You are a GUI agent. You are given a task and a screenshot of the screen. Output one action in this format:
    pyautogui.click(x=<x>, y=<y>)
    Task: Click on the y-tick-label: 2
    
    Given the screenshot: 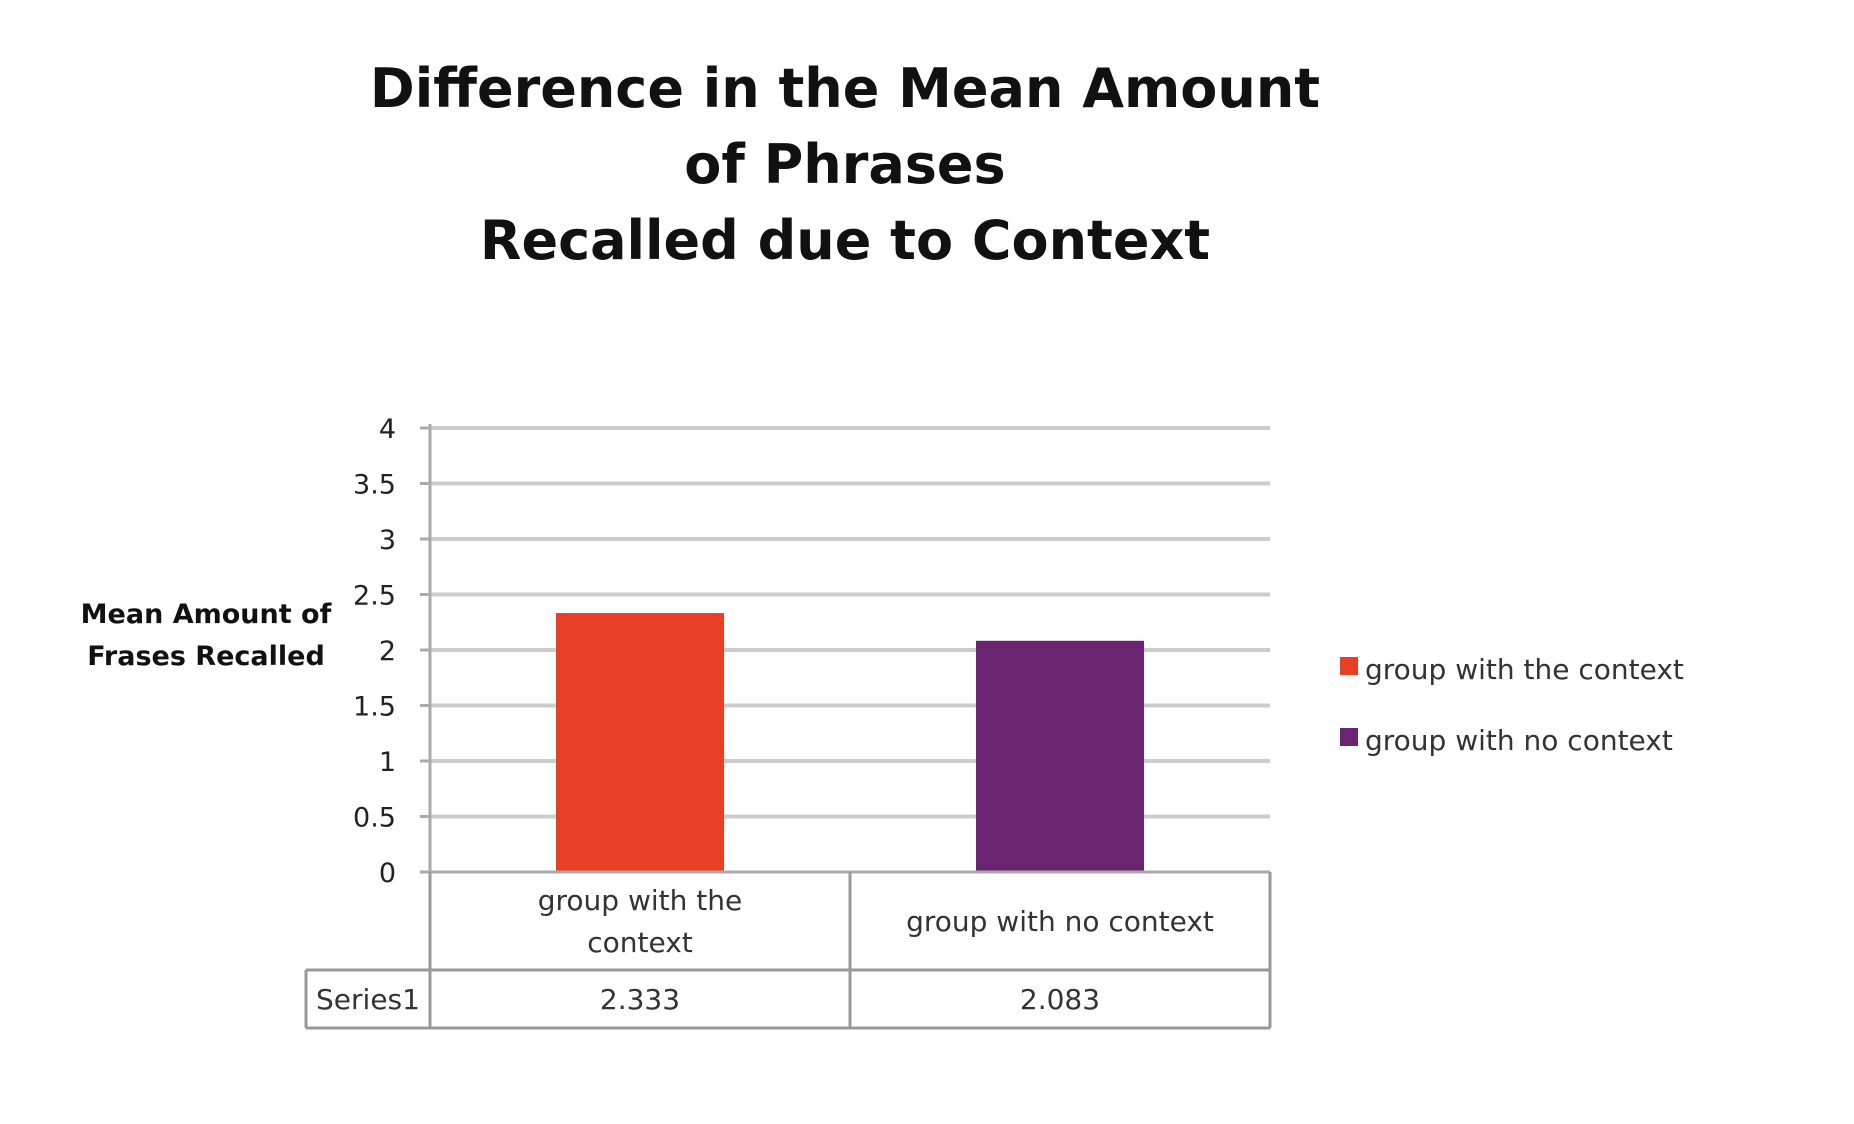 What is the action you would take?
    pyautogui.click(x=387, y=651)
    